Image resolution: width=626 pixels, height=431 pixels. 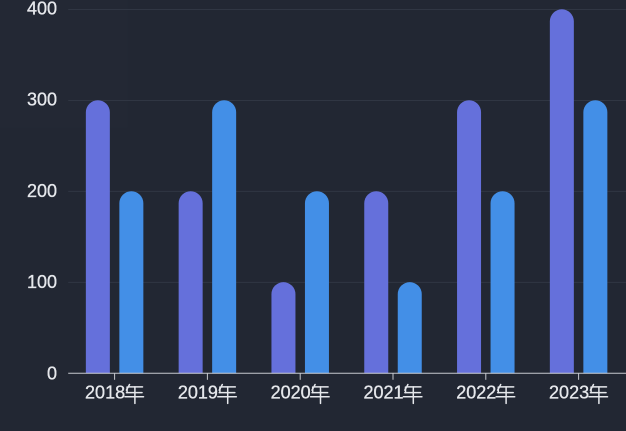 What do you see at coordinates (198, 393) in the screenshot?
I see `svg-text: 2019` at bounding box center [198, 393].